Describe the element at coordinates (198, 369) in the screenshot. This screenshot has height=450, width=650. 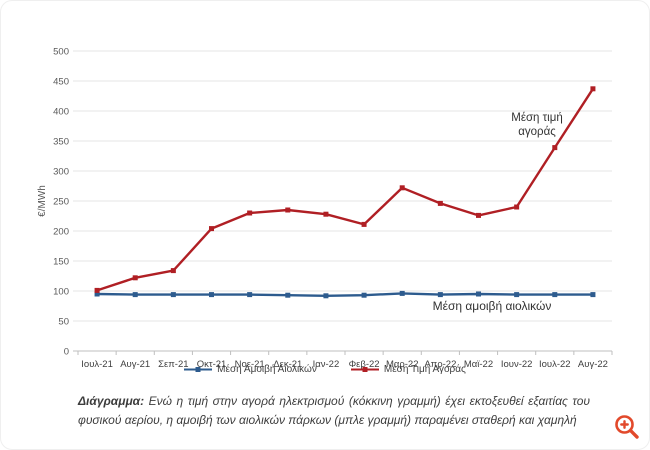
I see `legend-marker-wind-icon` at that location.